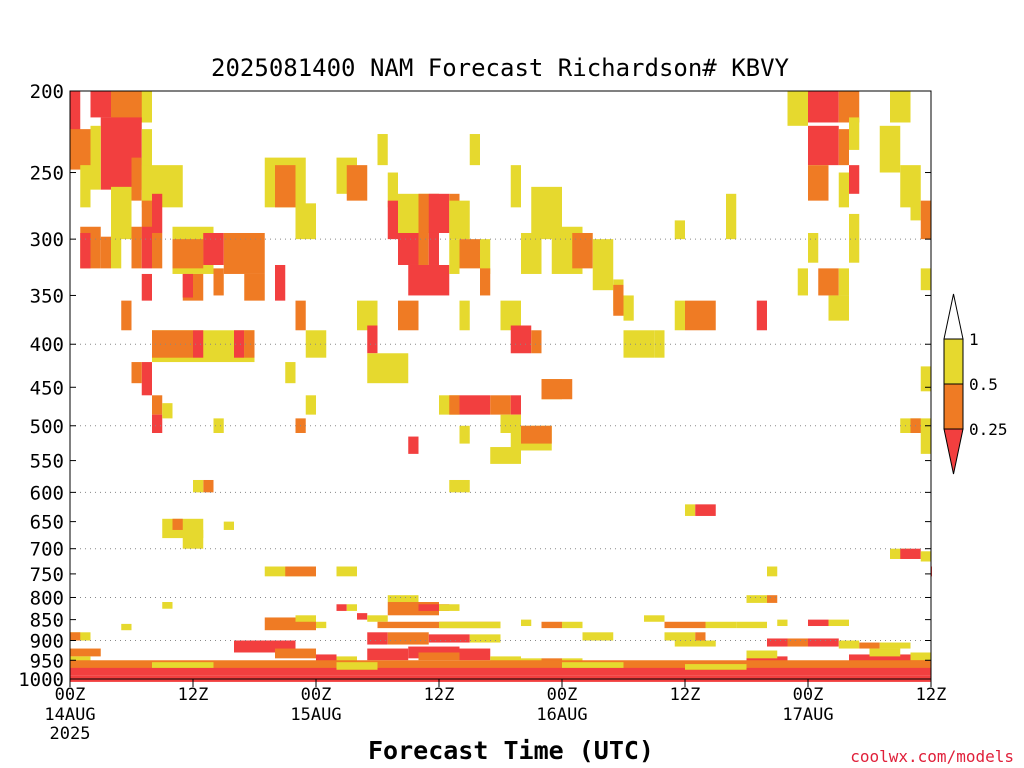 The image size is (1024, 768). I want to click on y-tick-label: 350, so click(47, 296).